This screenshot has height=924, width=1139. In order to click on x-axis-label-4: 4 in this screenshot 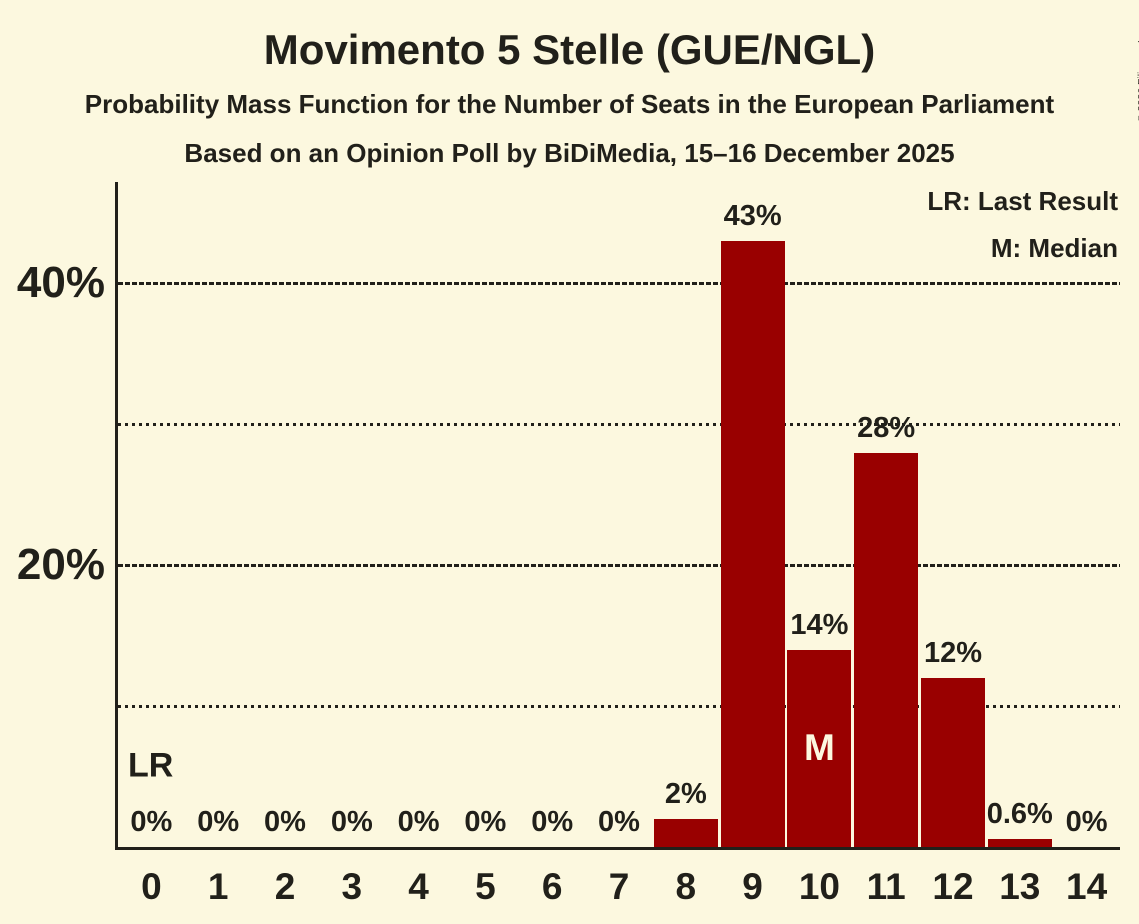, I will do `click(418, 886)`.